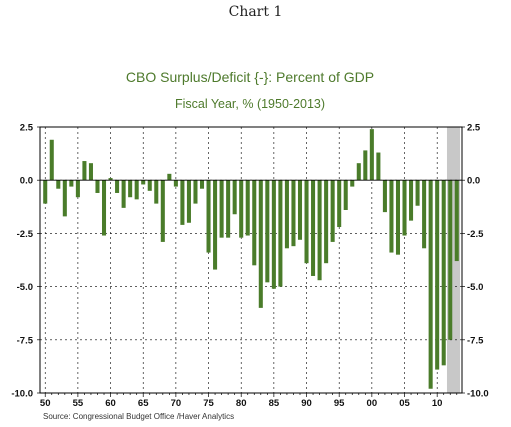 This screenshot has width=511, height=427. Describe the element at coordinates (58, 184) in the screenshot. I see `bar-1952` at that location.